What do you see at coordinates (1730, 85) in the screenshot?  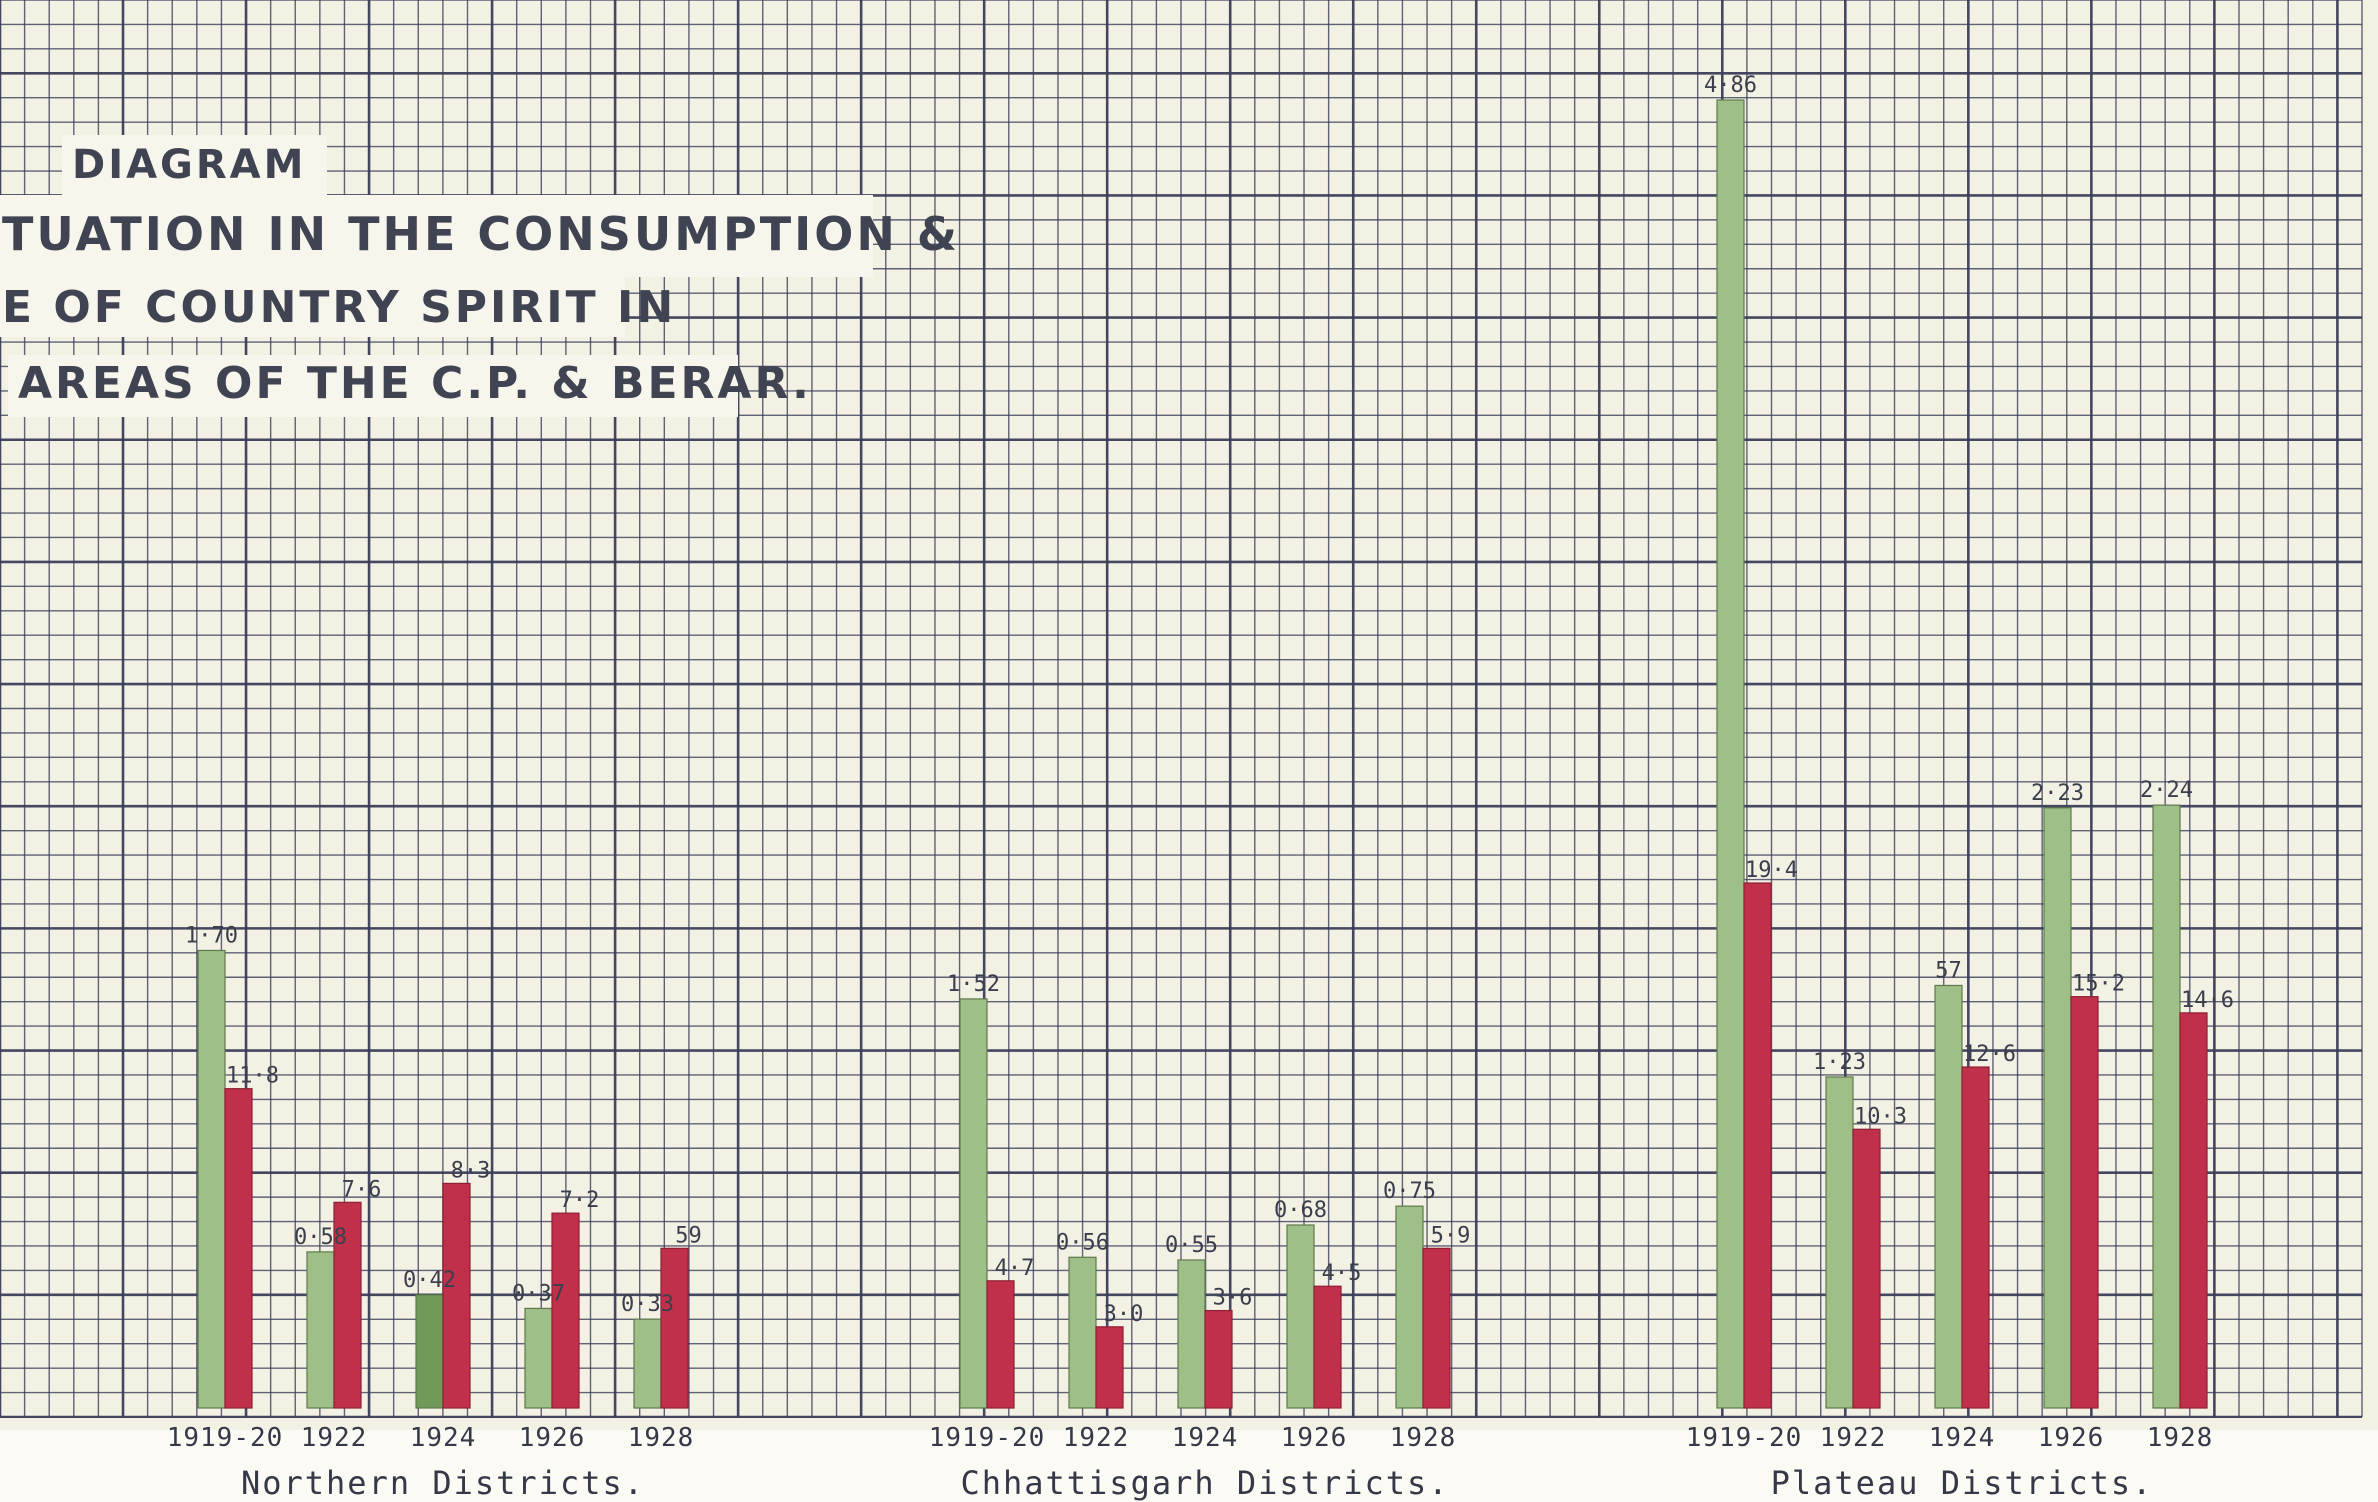 I see `green-value-label: 4·86` at bounding box center [1730, 85].